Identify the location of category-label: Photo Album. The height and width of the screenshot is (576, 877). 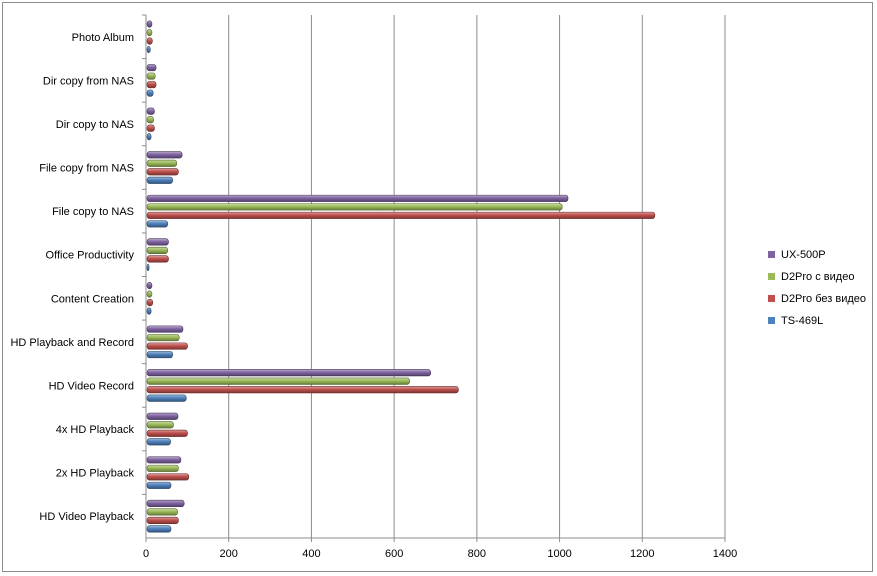
(103, 38).